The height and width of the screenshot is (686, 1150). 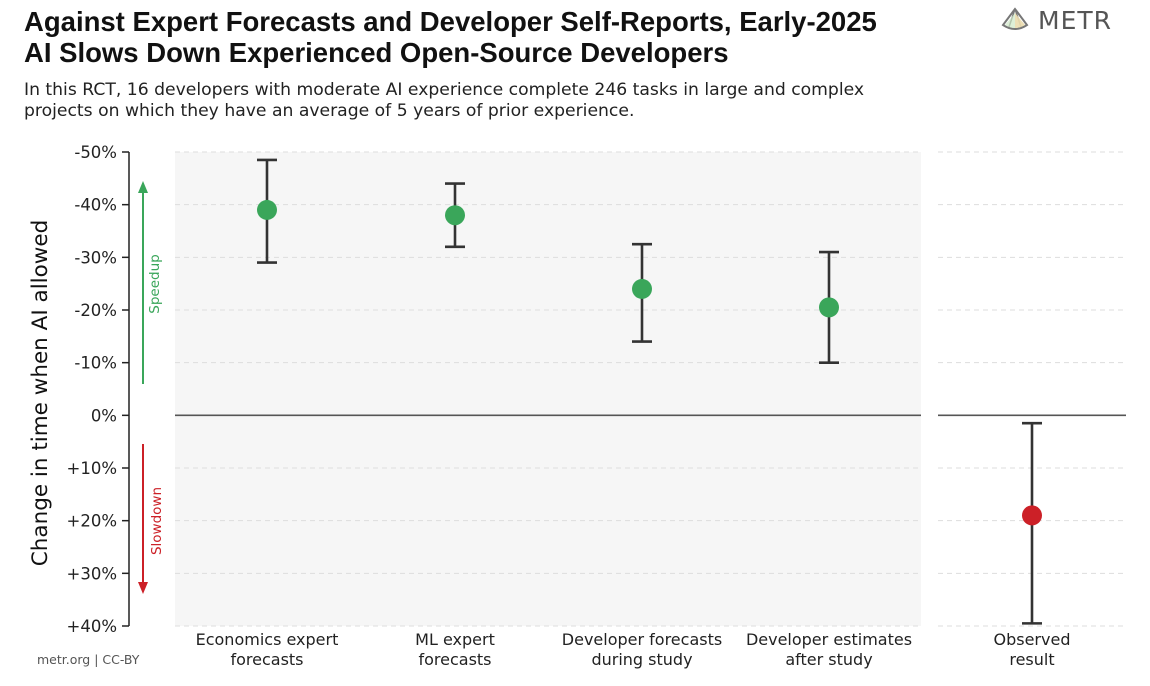 What do you see at coordinates (455, 639) in the screenshot?
I see `category-label-line-1: ML expert` at bounding box center [455, 639].